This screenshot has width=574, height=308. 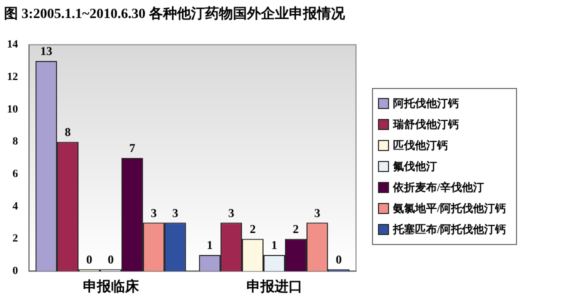 I want to click on legend-label: 氟伐他汀, so click(x=415, y=167).